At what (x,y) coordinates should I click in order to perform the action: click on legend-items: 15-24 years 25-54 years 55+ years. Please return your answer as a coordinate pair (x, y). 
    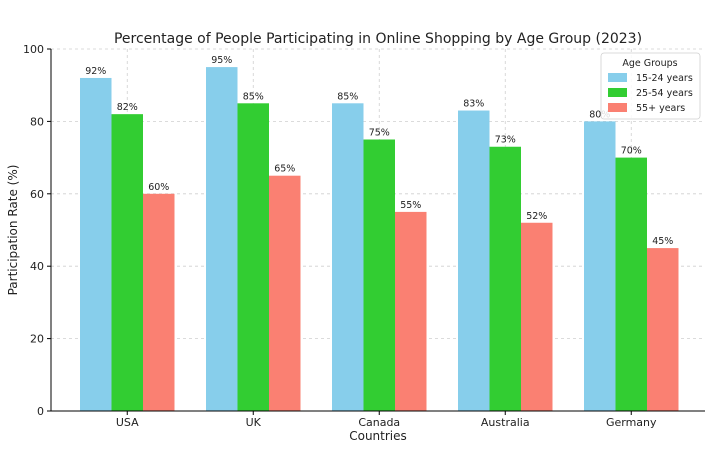
    Looking at the image, I should click on (650, 93).